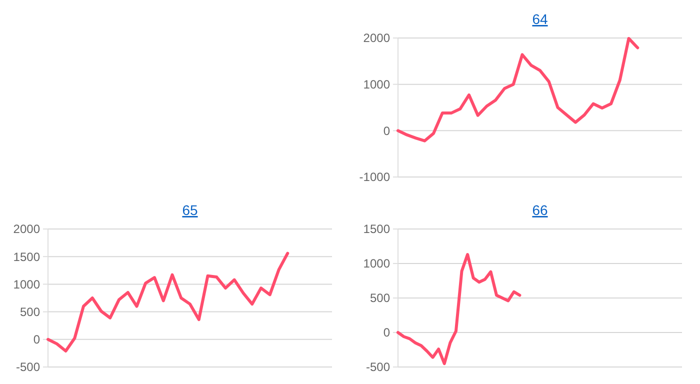 This screenshot has height=384, width=700. Describe the element at coordinates (540, 210) in the screenshot. I see `chart-title: 66` at that location.